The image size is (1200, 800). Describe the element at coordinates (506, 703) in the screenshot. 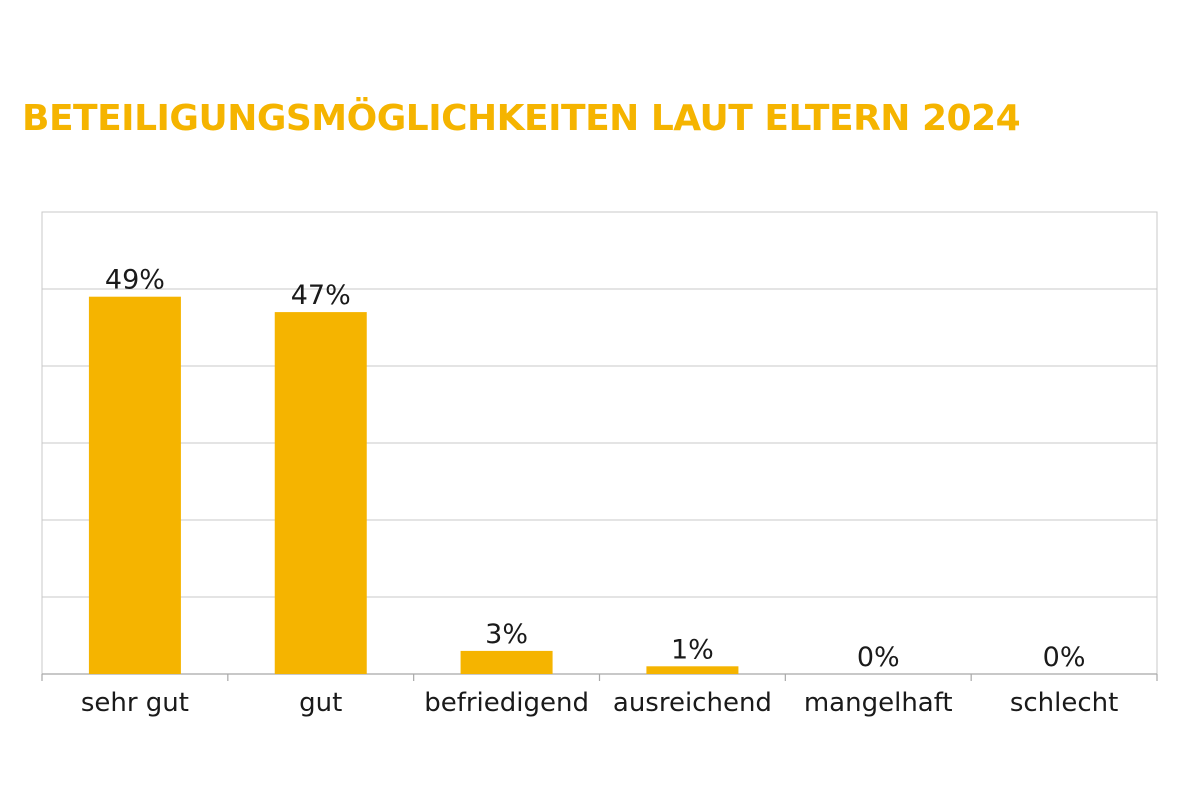

I see `x-tick-label: befriedigend` at that location.